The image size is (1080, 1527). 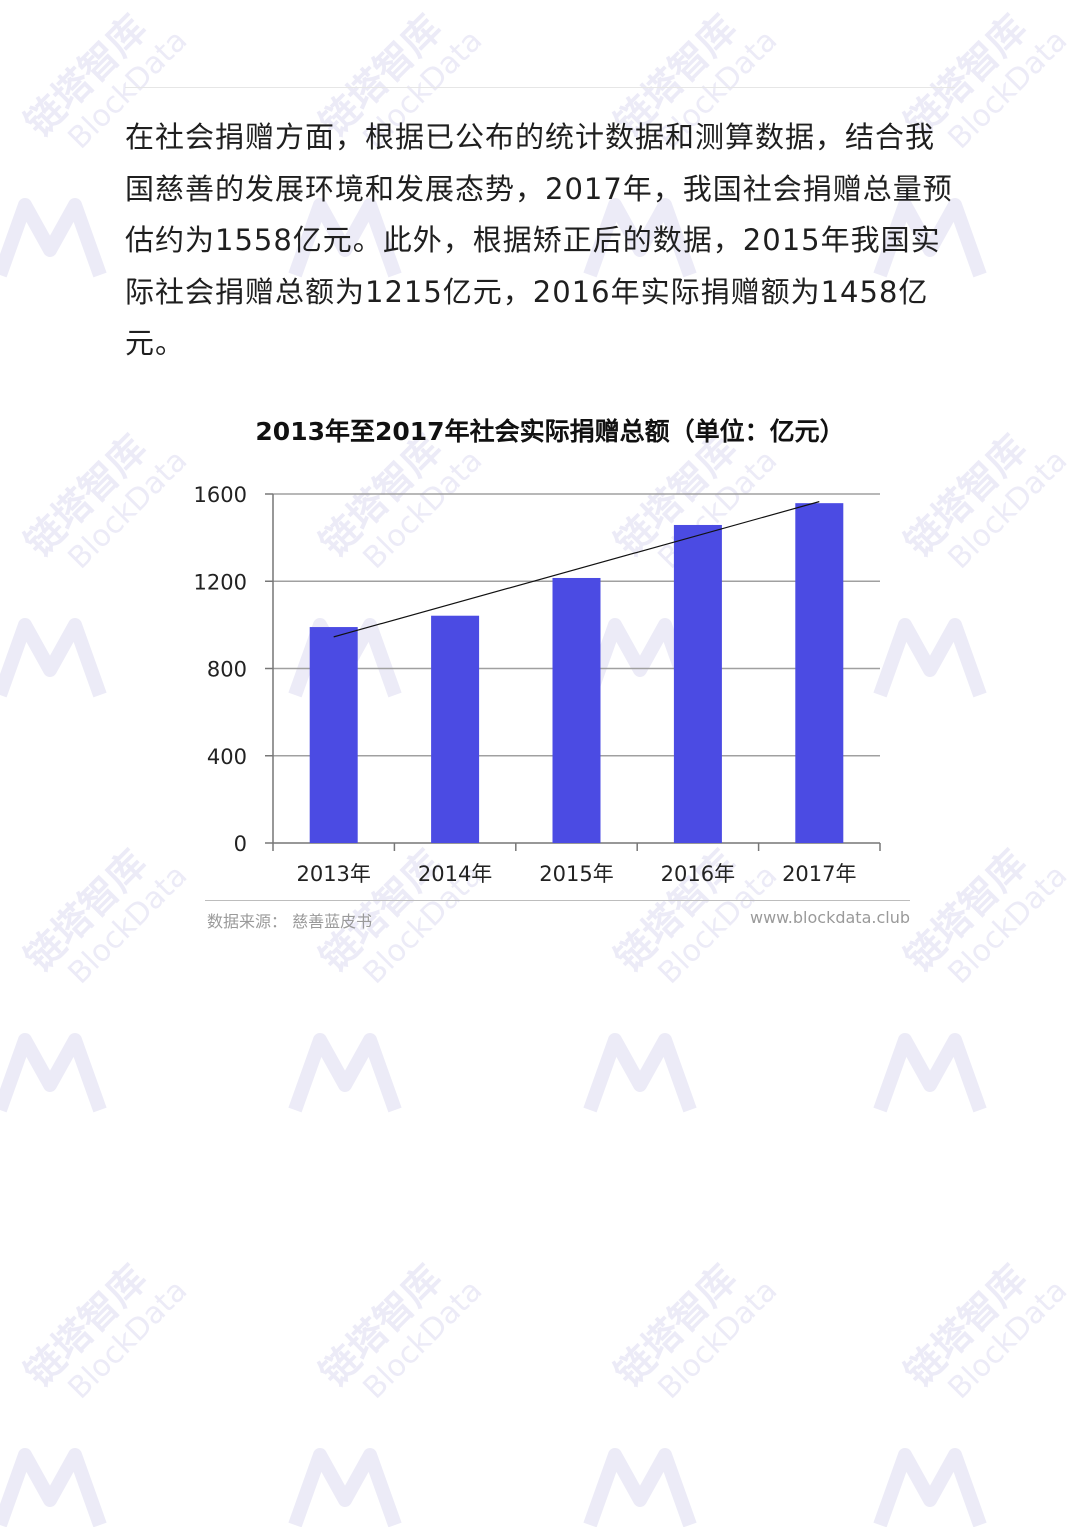 What do you see at coordinates (697, 683) in the screenshot?
I see `bar-2016年` at bounding box center [697, 683].